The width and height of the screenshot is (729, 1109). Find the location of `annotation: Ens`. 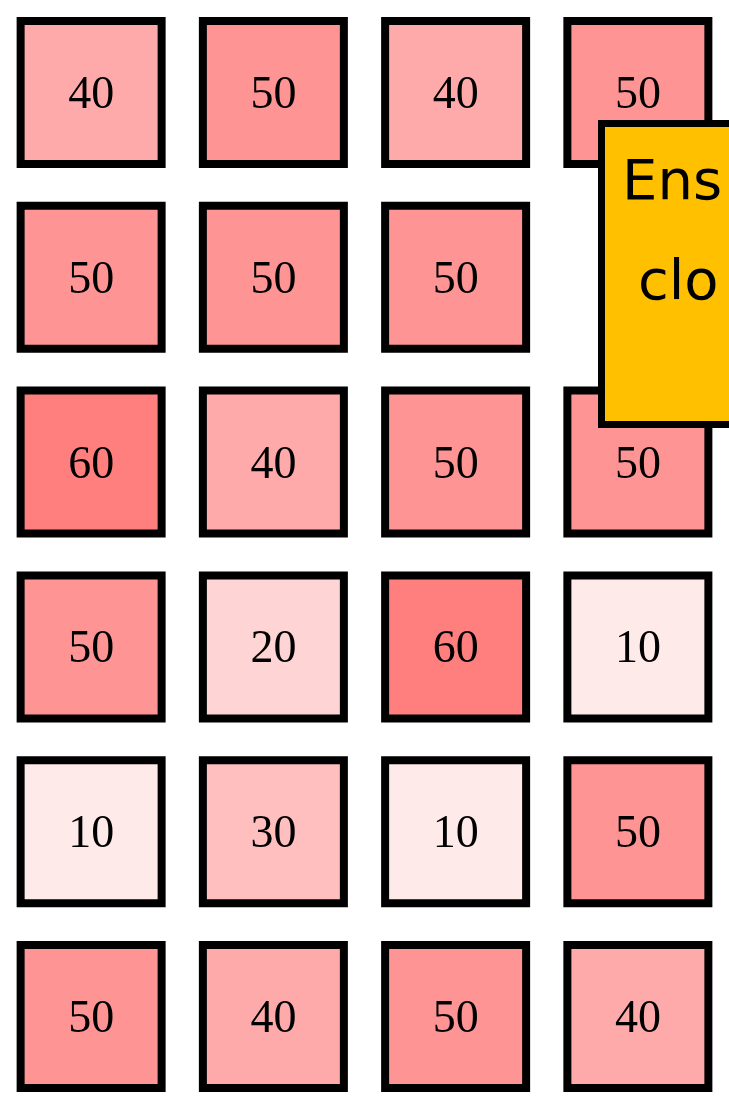

annotation: Ens is located at coordinates (672, 179).